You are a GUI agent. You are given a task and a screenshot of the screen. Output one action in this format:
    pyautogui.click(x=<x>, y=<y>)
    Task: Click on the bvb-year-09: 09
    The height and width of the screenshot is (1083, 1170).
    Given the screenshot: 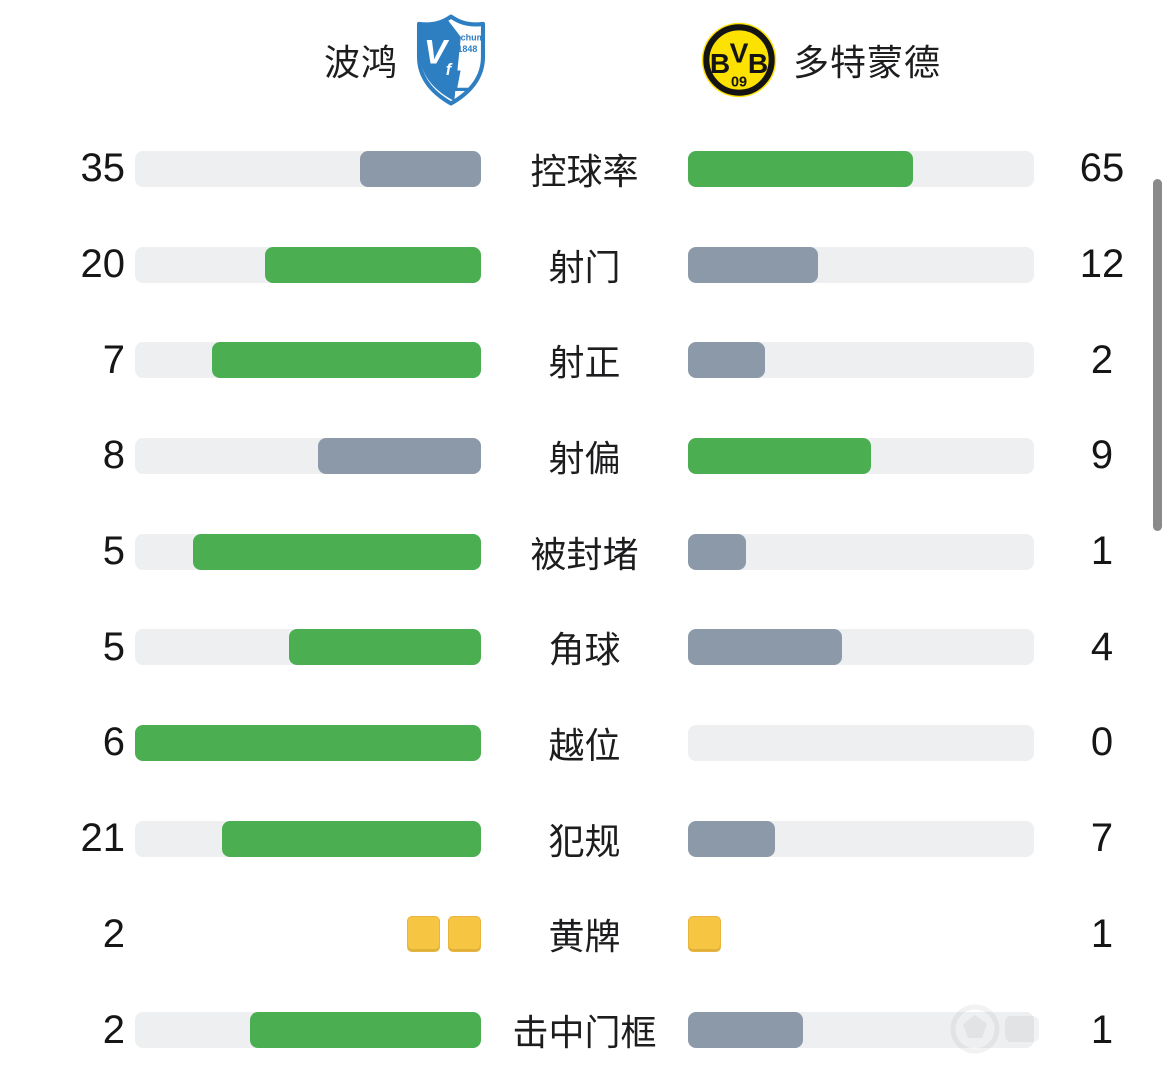 What is the action you would take?
    pyautogui.click(x=739, y=83)
    